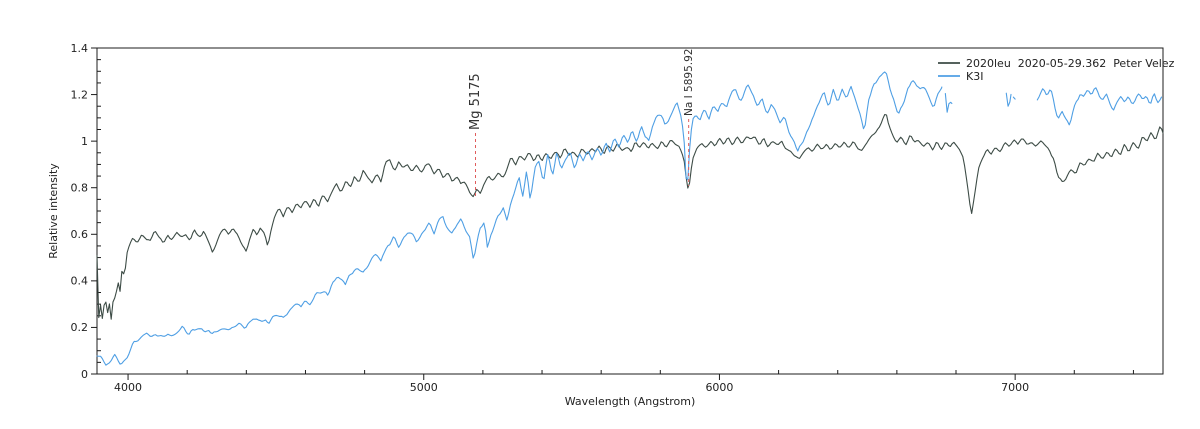 This screenshot has height=429, width=1200. I want to click on x-tick-label: 5000, so click(424, 387).